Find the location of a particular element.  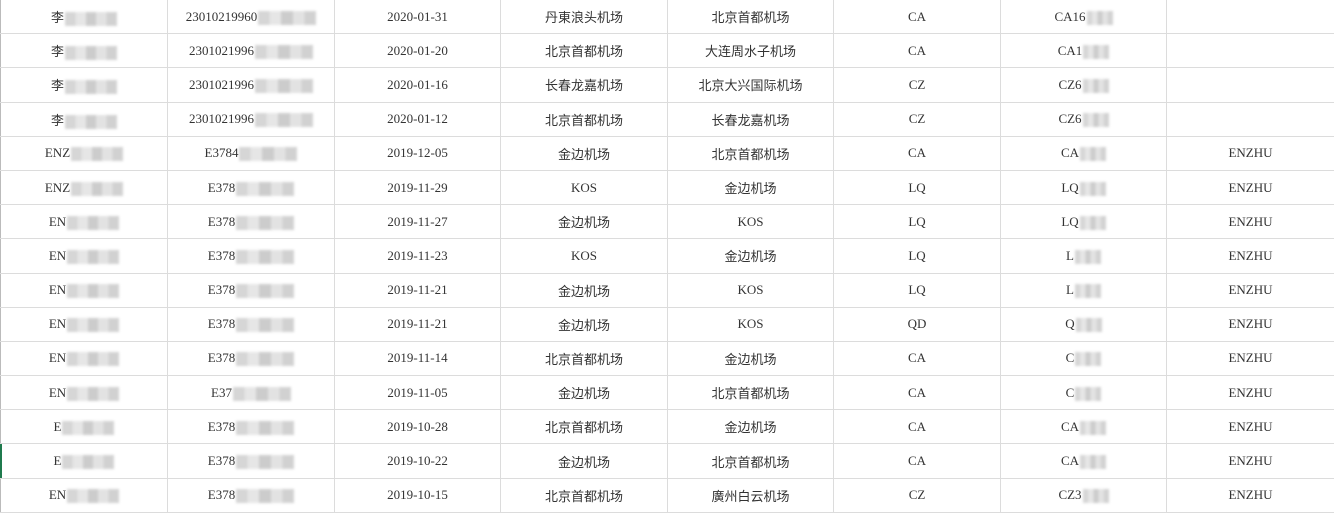

cell-date: 2019-11-23 is located at coordinates (417, 256).